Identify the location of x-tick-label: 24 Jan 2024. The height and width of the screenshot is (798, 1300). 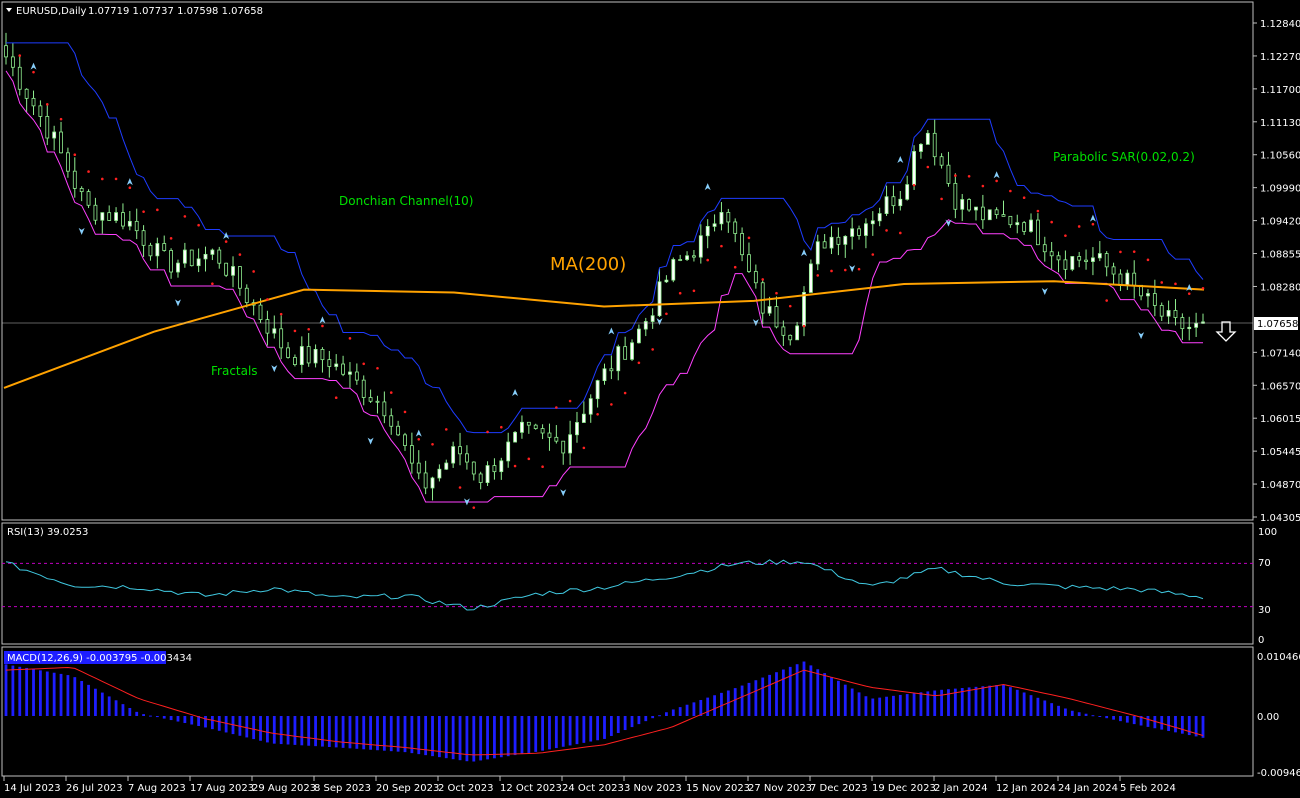
(1088, 788).